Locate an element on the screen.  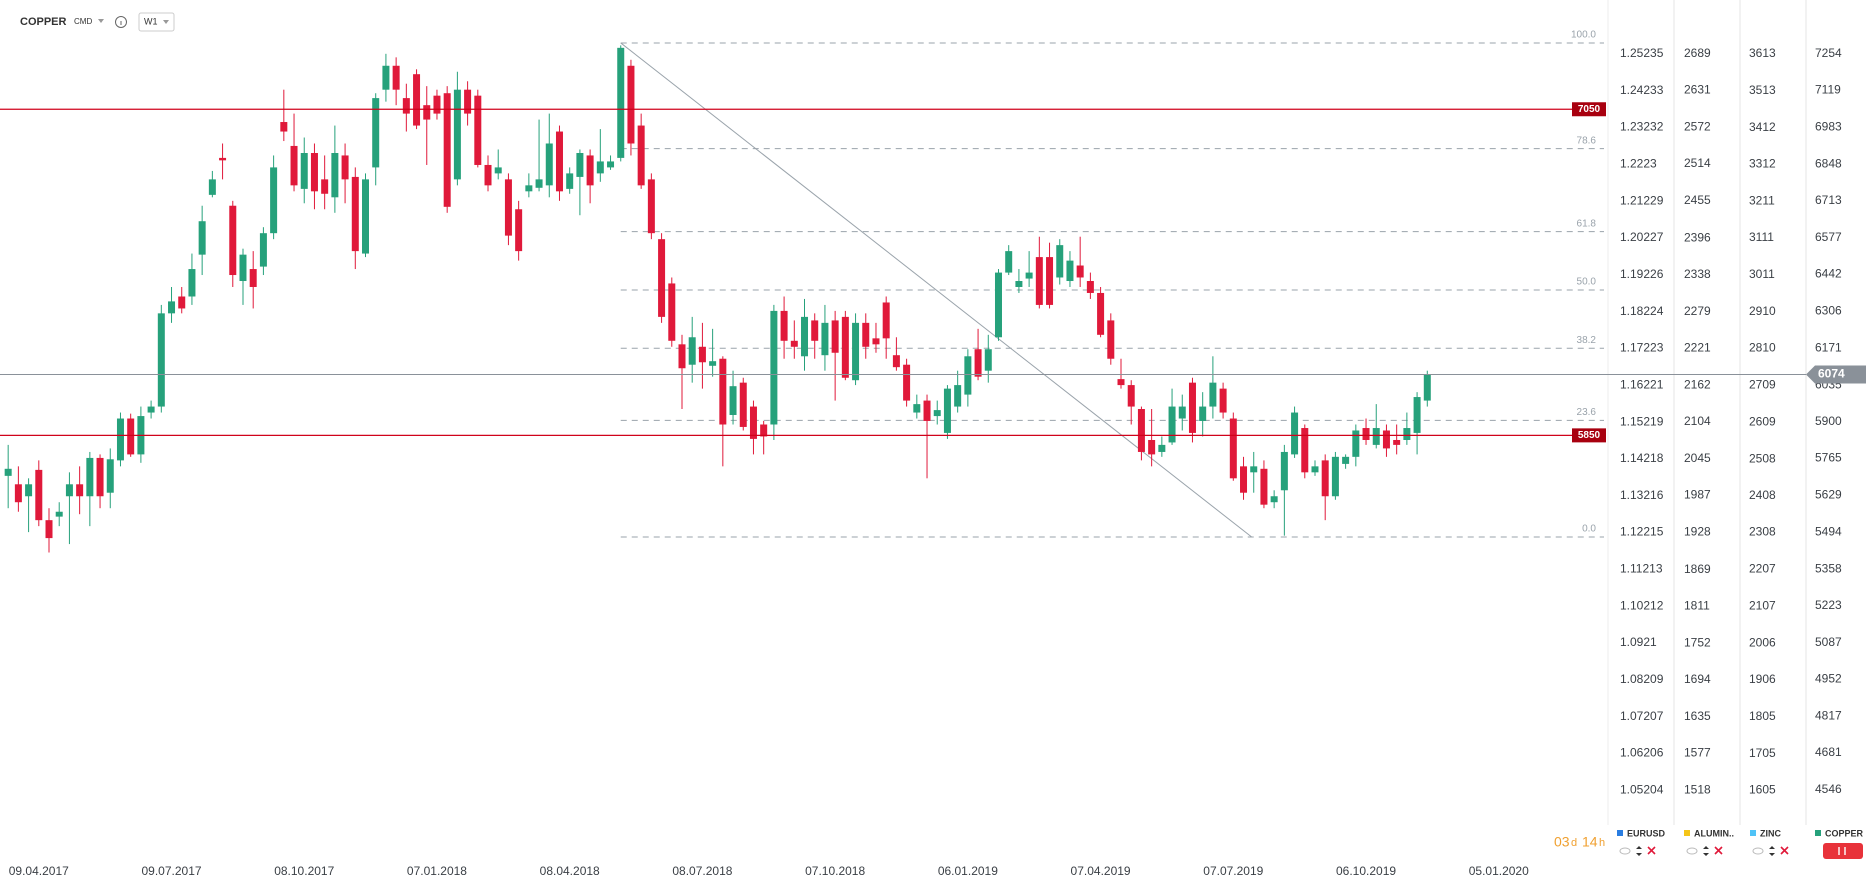
y-tick-label: 6306 is located at coordinates (1828, 311).